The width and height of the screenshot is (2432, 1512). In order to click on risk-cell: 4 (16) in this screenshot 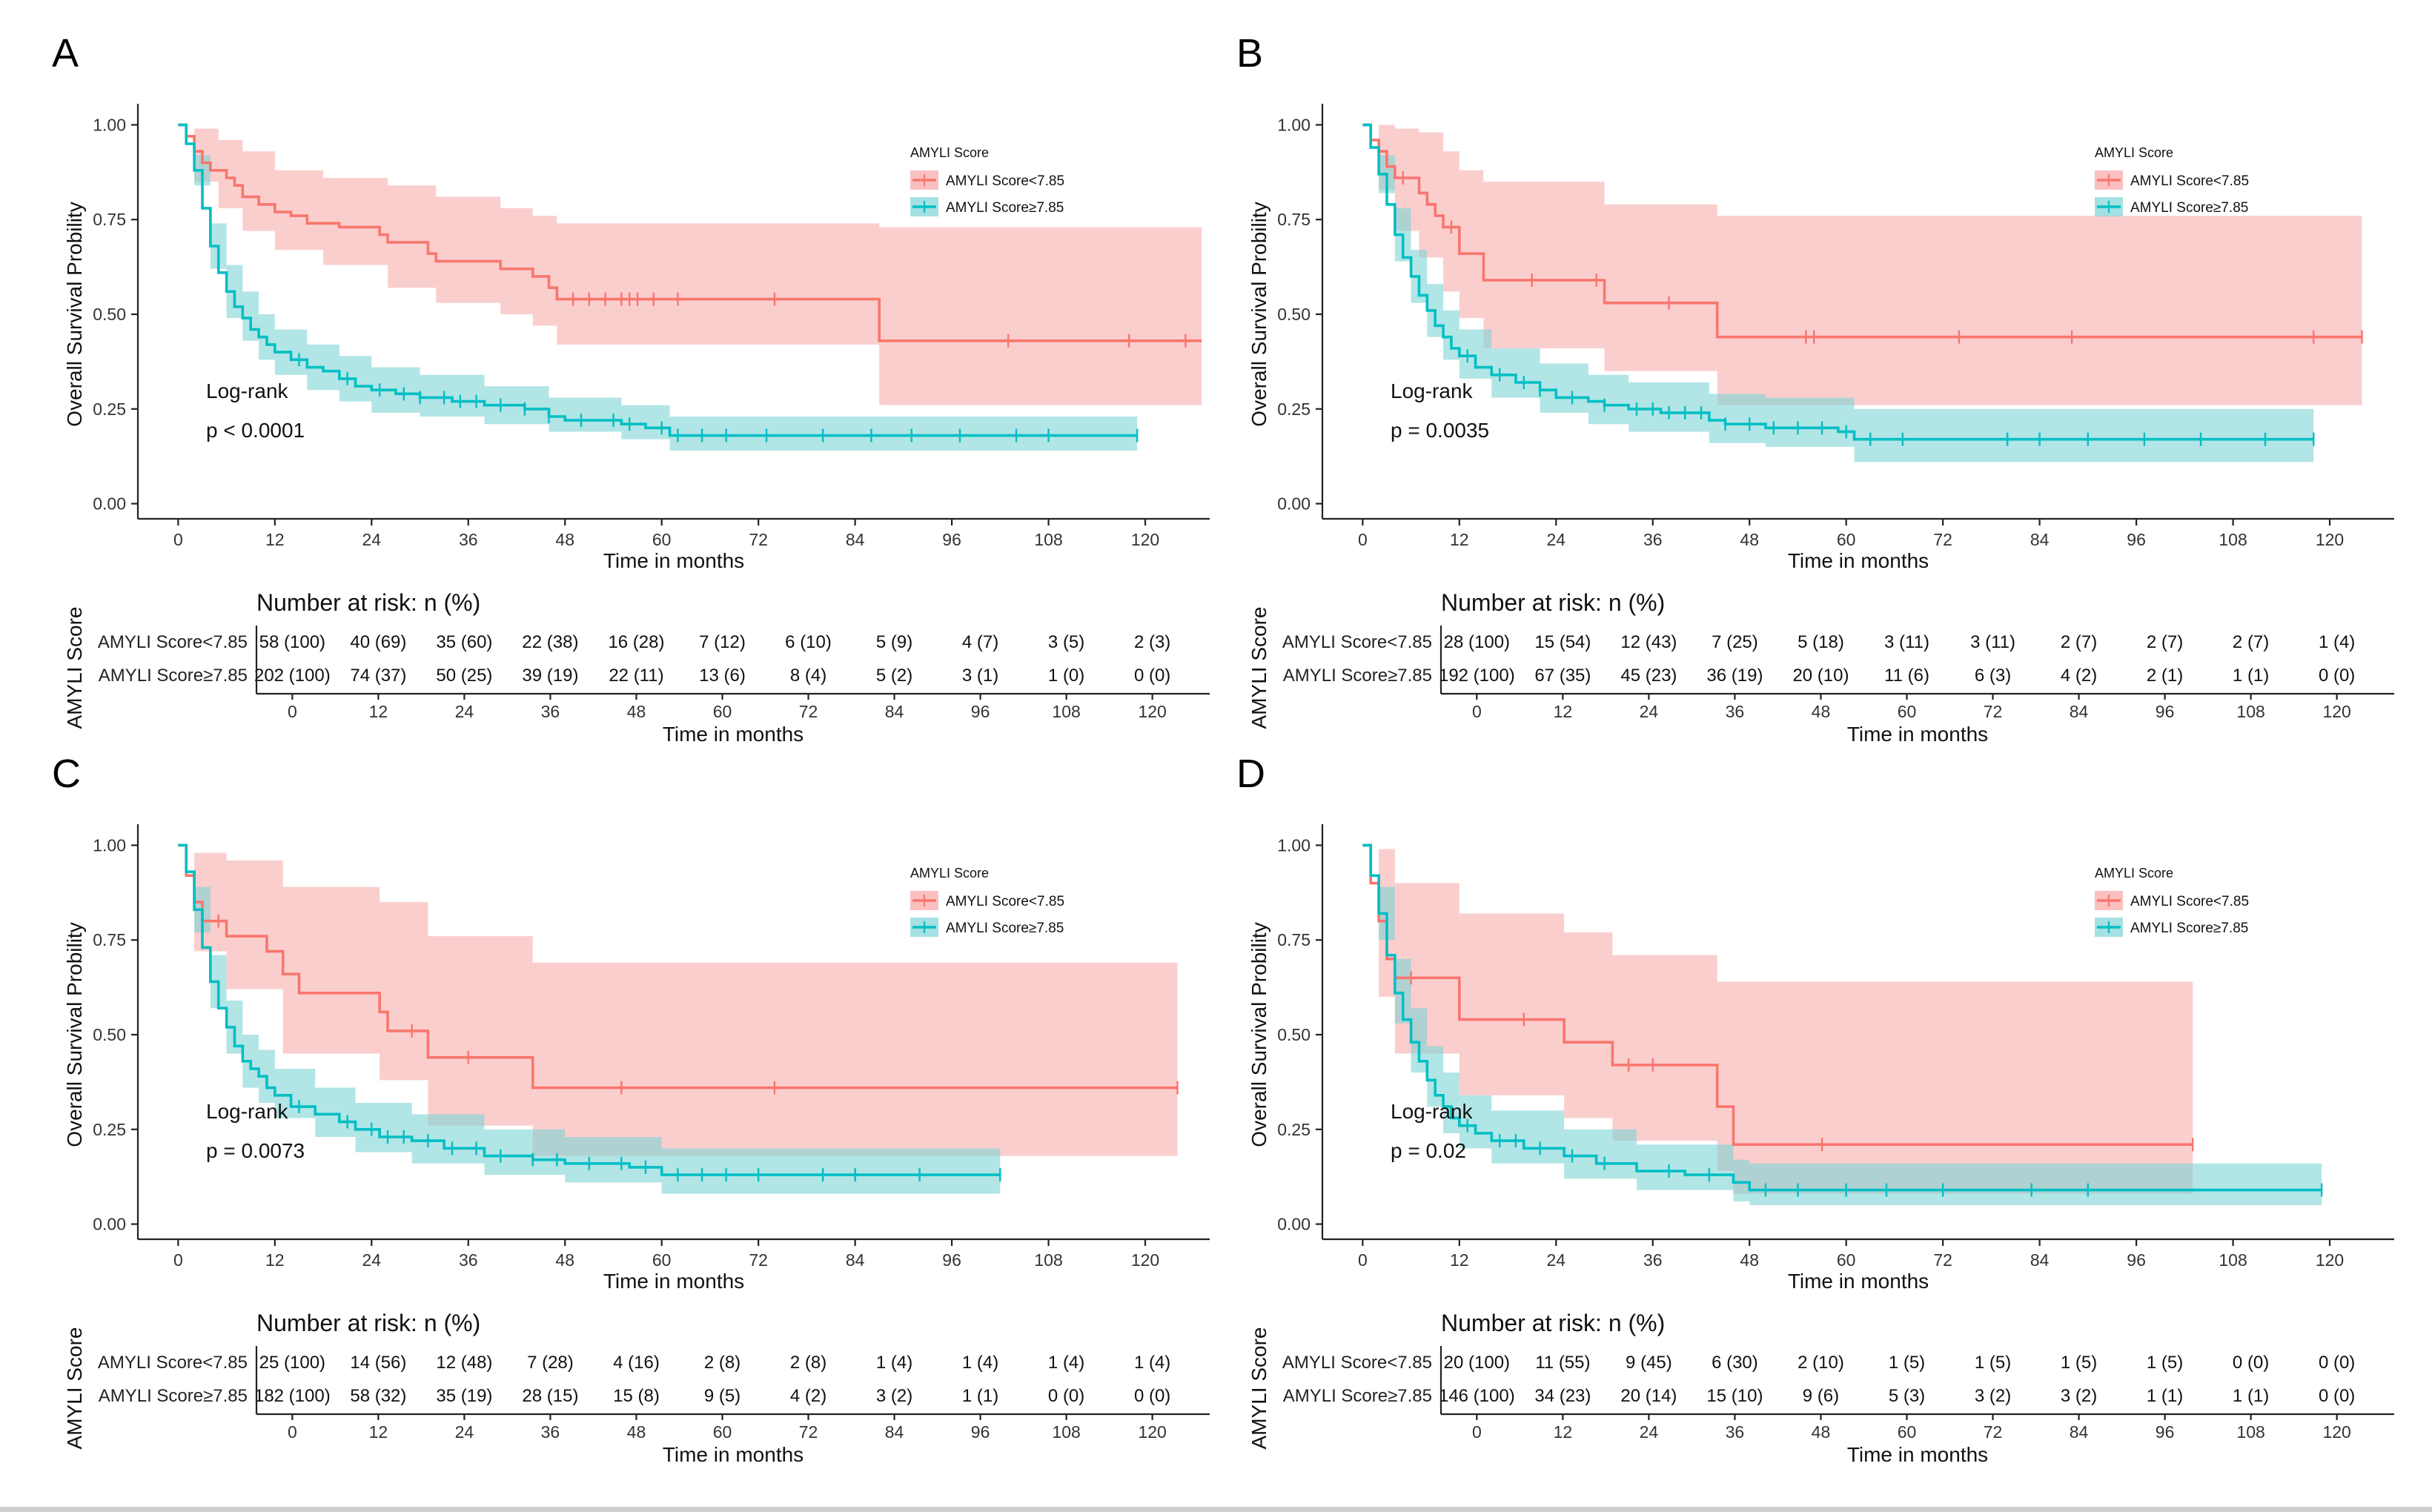, I will do `click(636, 1363)`.